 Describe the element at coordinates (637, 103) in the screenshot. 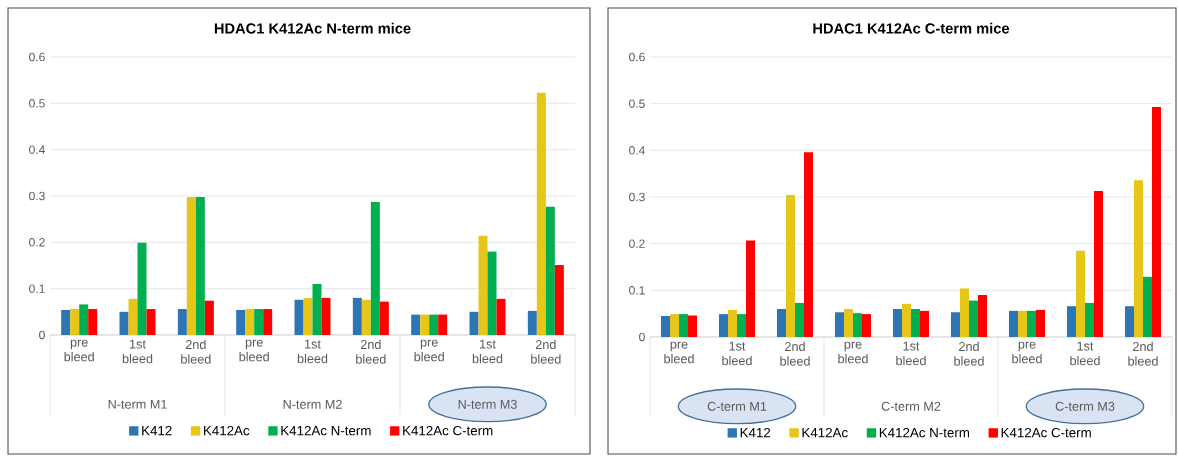

I see `y-tick-label: 0.5` at that location.